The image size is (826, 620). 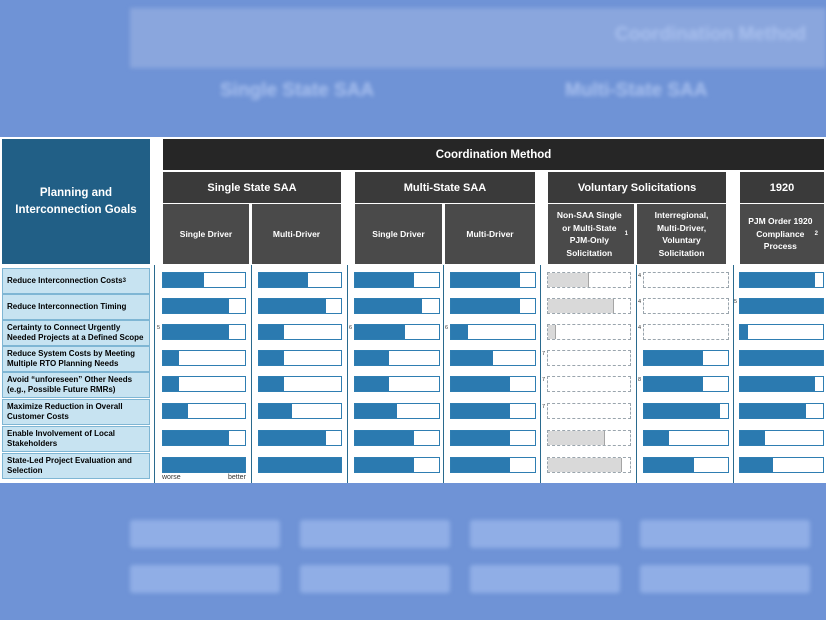 What do you see at coordinates (124, 281) in the screenshot?
I see `goal-footnote: 3` at bounding box center [124, 281].